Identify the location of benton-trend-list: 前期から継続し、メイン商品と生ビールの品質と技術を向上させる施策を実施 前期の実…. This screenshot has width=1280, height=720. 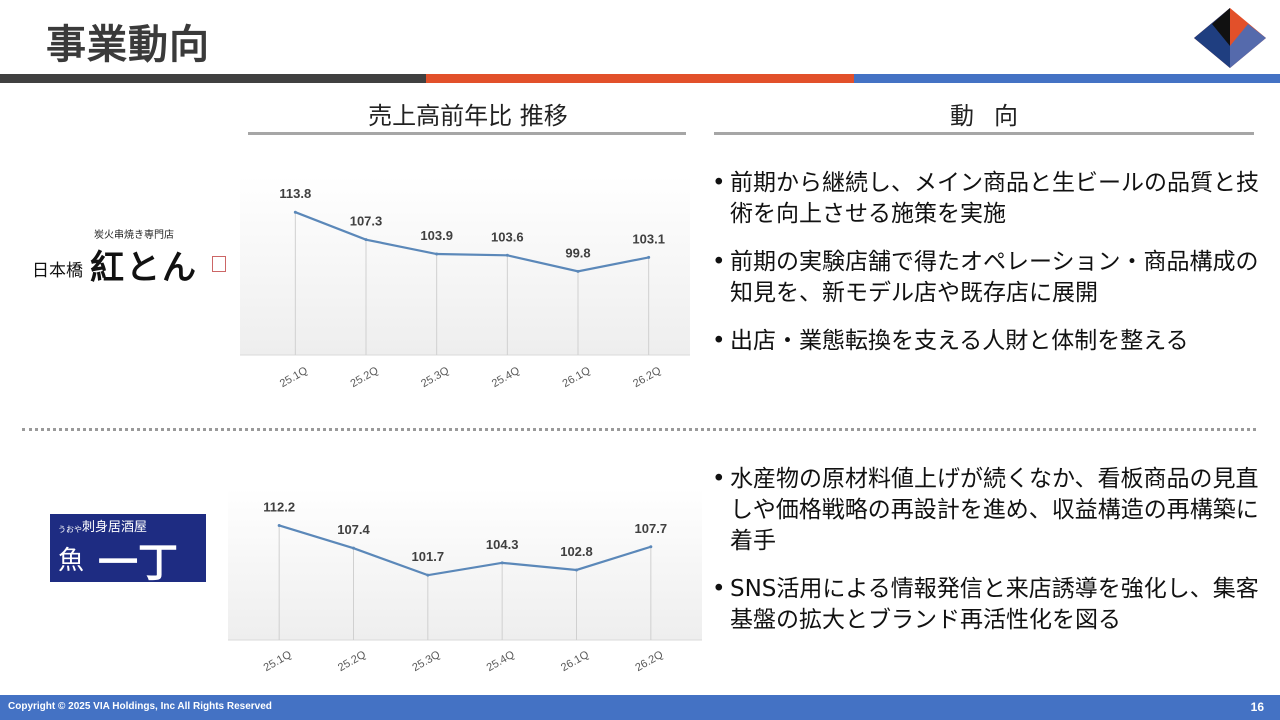
(992, 271).